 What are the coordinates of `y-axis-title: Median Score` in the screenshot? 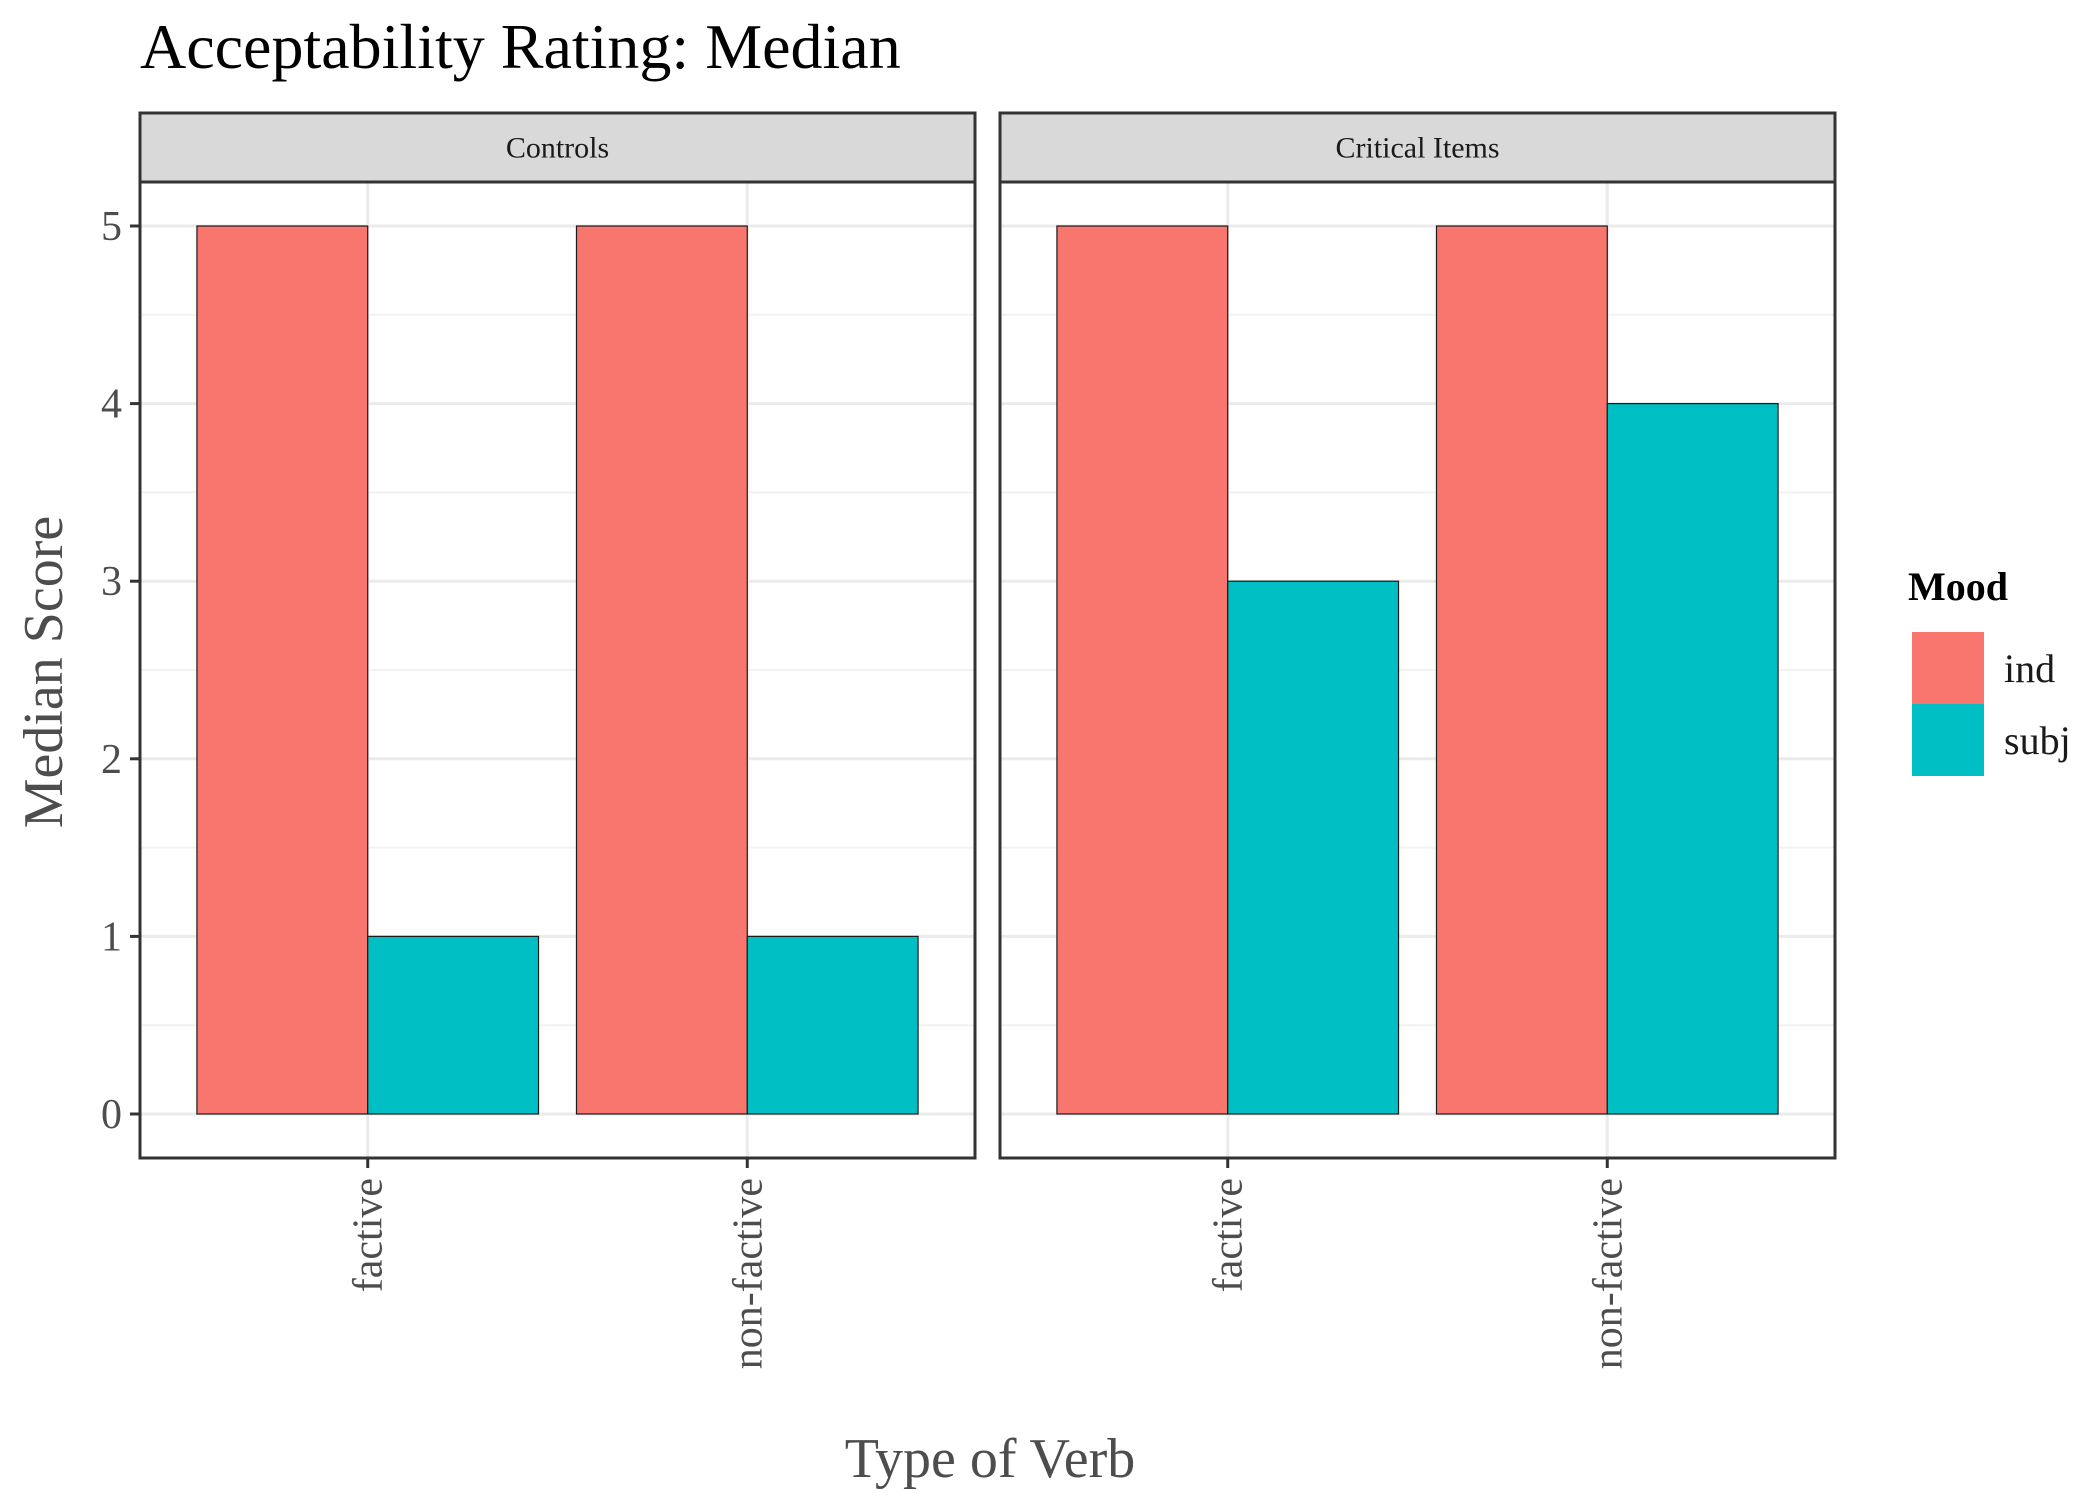 It's located at (44, 672).